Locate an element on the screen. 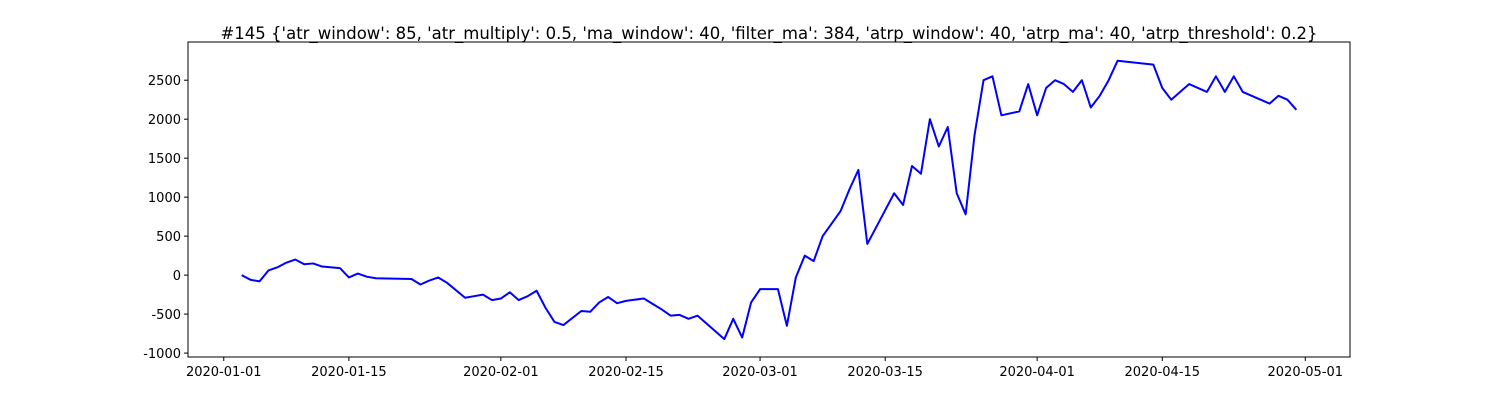 The image size is (1500, 400). x-tick-label: 2020-02-15 is located at coordinates (626, 372).